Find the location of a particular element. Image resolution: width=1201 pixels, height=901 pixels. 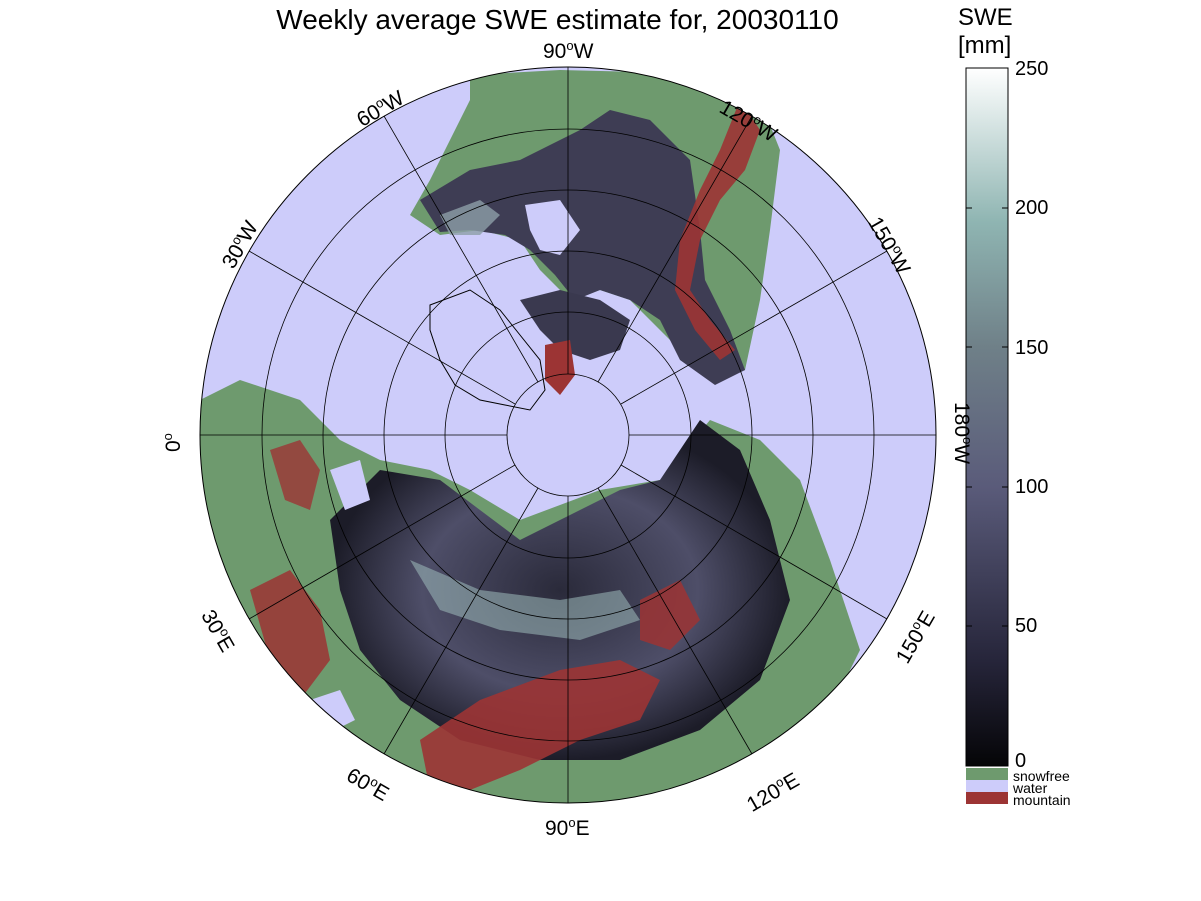

north-america-snow is located at coordinates (582, 247).